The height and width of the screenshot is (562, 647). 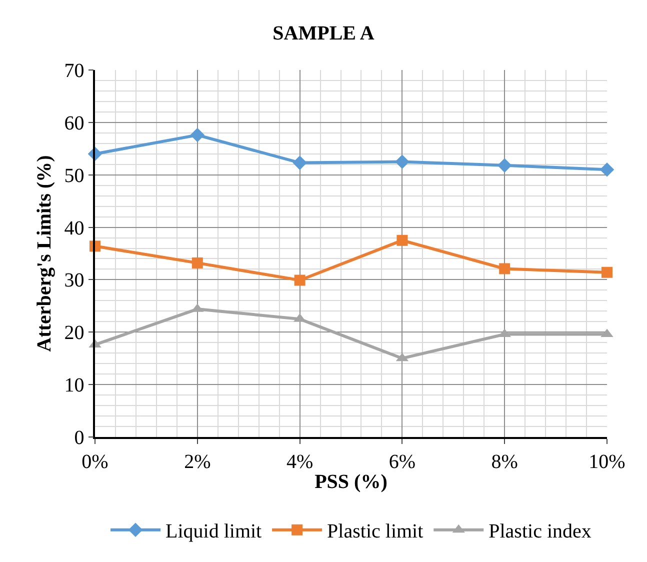 What do you see at coordinates (74, 123) in the screenshot?
I see `y-tick-label: 60` at bounding box center [74, 123].